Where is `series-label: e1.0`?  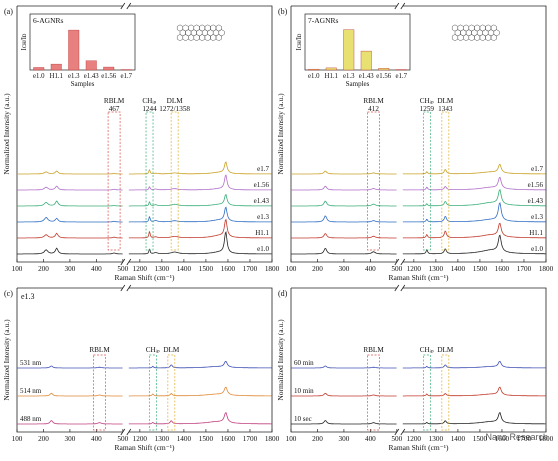 series-label: e1.0 is located at coordinates (537, 249).